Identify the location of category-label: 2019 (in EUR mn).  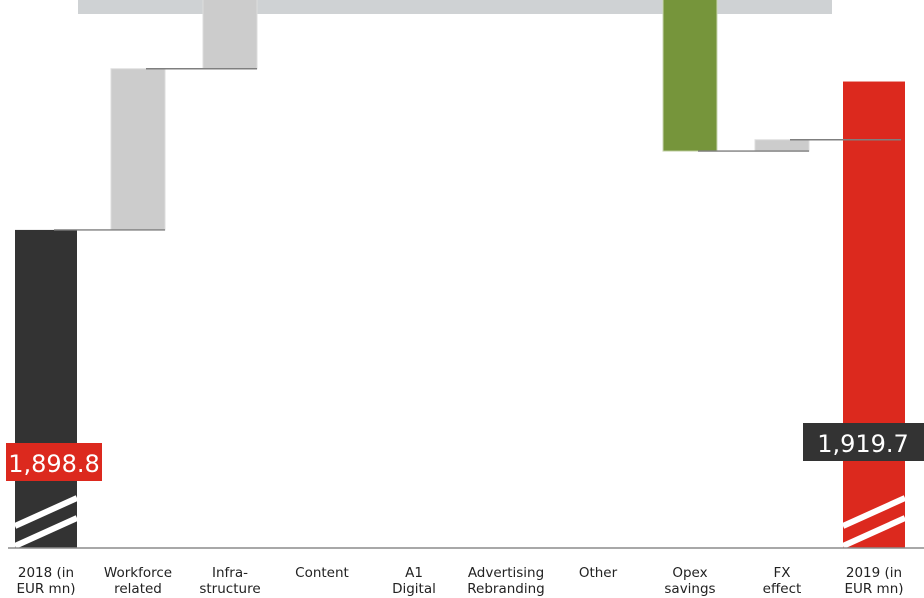
(873, 581).